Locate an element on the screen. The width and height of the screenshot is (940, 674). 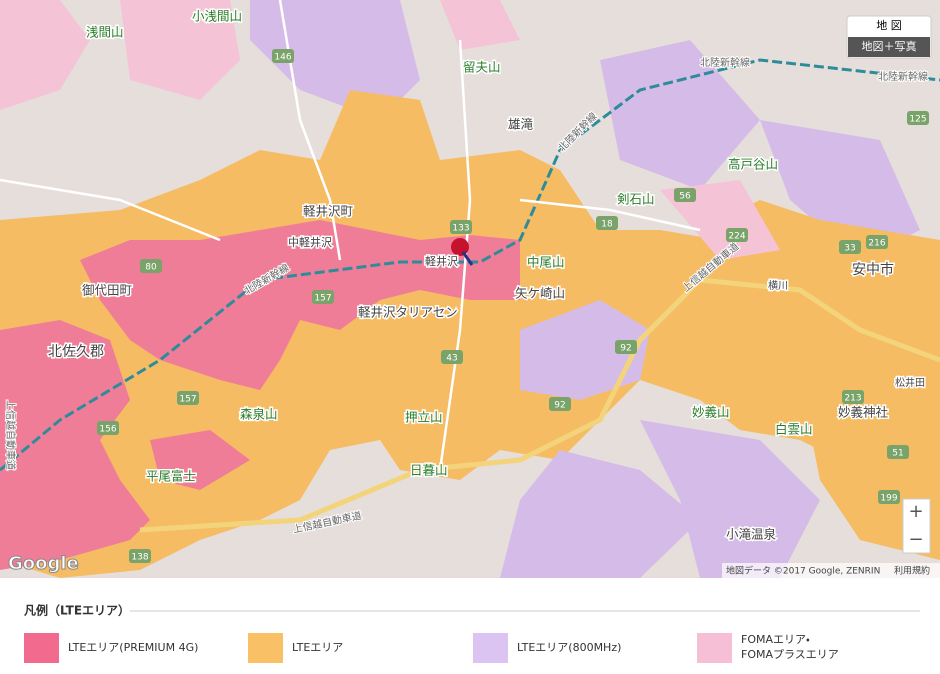
zoom-control: + − is located at coordinates (916, 526).